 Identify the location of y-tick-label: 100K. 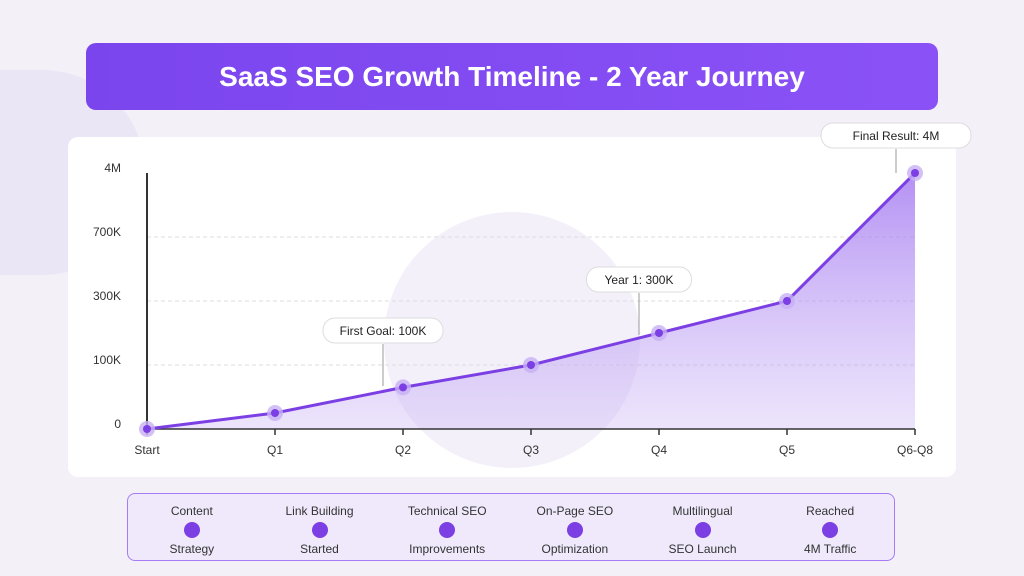
(107, 360).